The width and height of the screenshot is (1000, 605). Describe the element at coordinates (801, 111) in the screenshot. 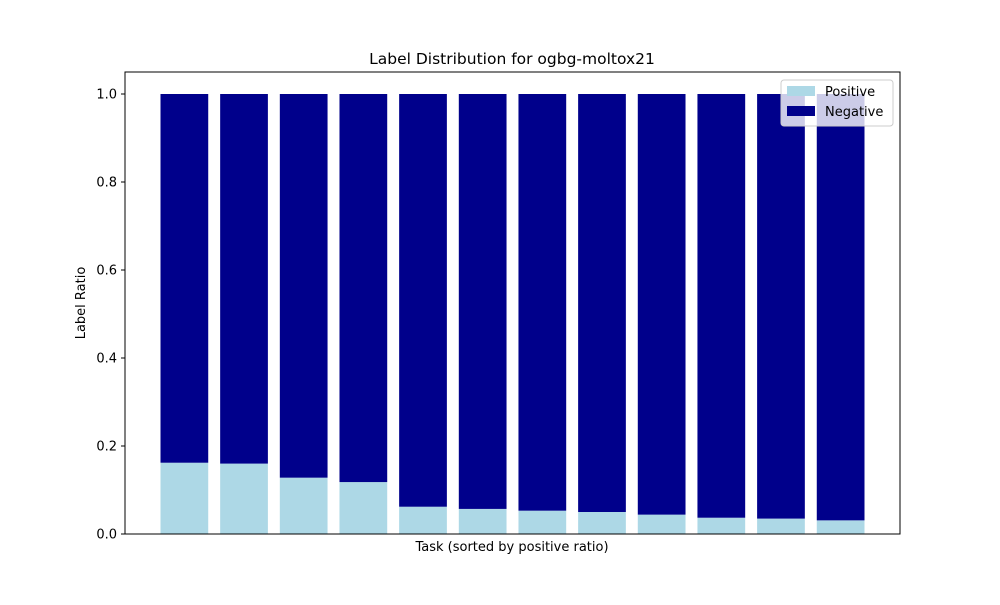

I see `legend-swatch-negative` at that location.